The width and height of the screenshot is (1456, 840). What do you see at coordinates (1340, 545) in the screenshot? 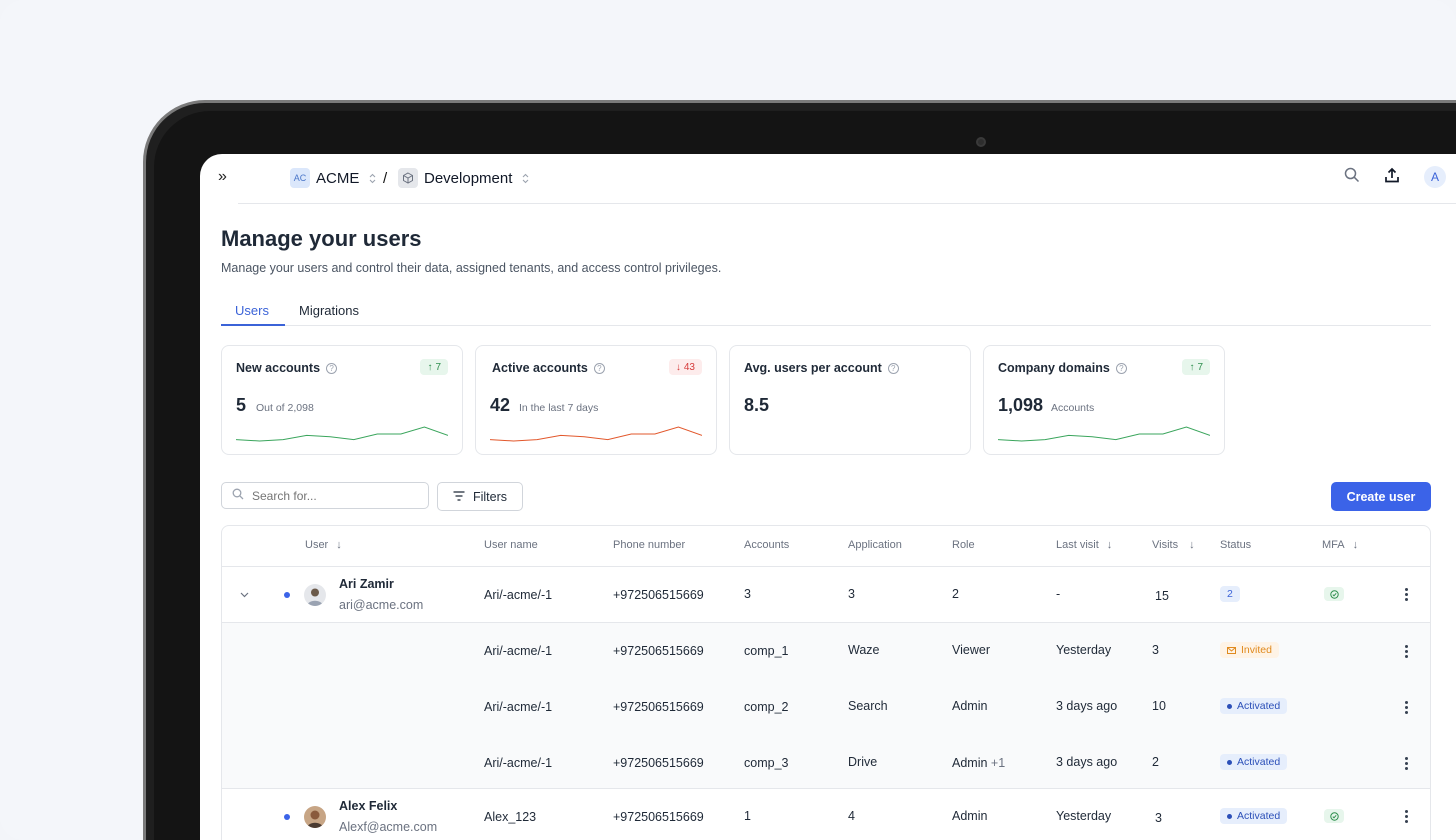
I see `column-header-mfa: MFA ↓` at bounding box center [1340, 545].